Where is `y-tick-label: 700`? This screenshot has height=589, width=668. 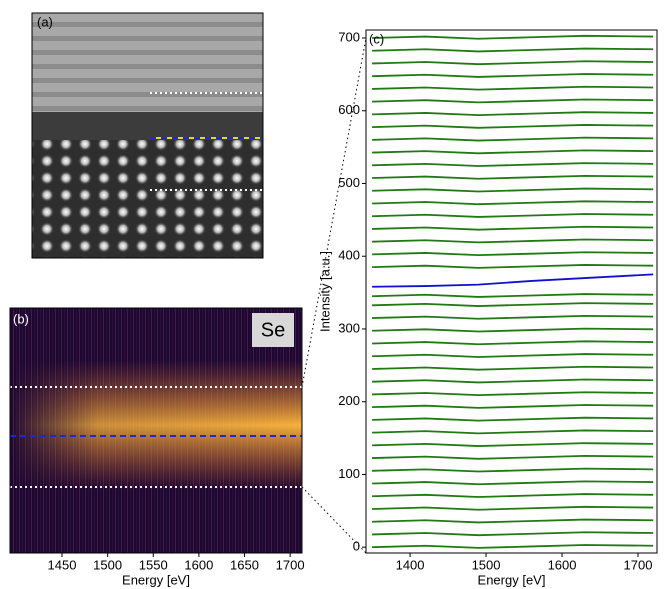
y-tick-label: 700 is located at coordinates (349, 36).